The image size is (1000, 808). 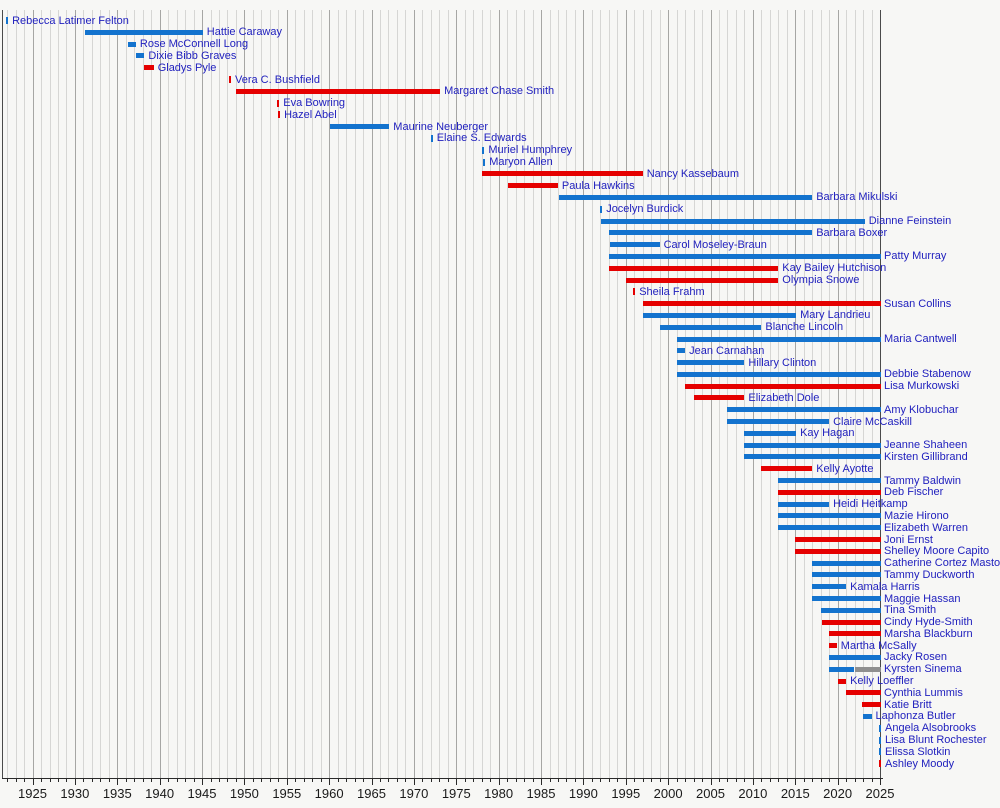 I want to click on senator-label: Jeanne Shaheen, so click(x=926, y=445).